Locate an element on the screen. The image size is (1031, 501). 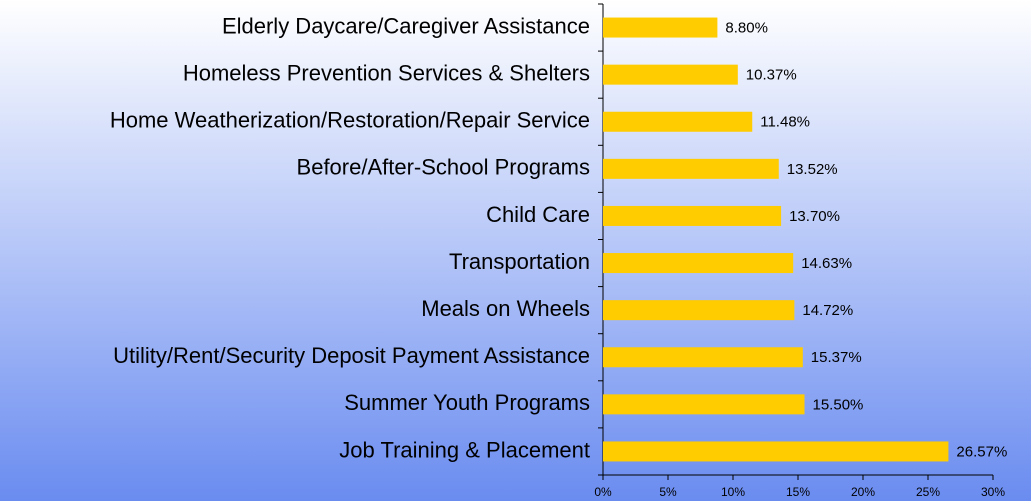
value-label: 14.72% is located at coordinates (827, 310).